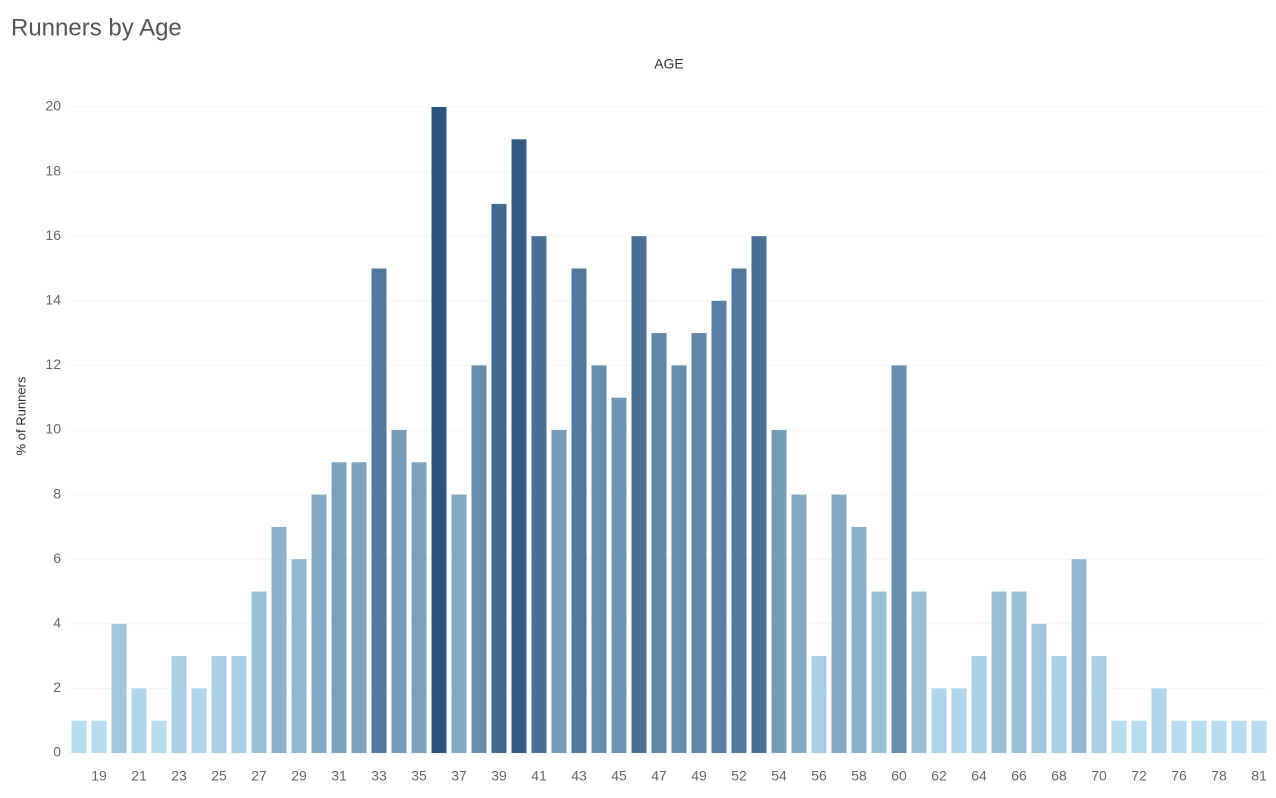 The image size is (1276, 798). Describe the element at coordinates (99, 776) in the screenshot. I see `x-tick-label: 19` at that location.